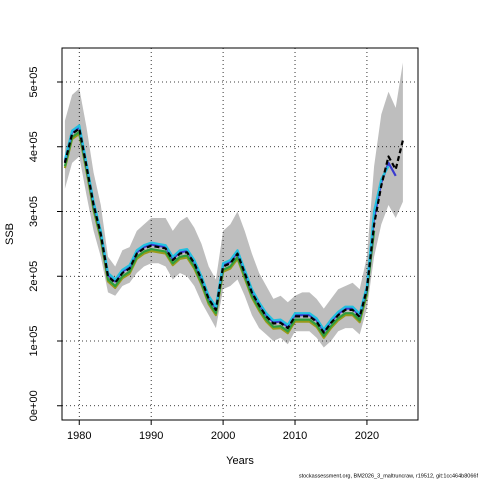  I want to click on y-tick-label: 2e+05, so click(34, 276).